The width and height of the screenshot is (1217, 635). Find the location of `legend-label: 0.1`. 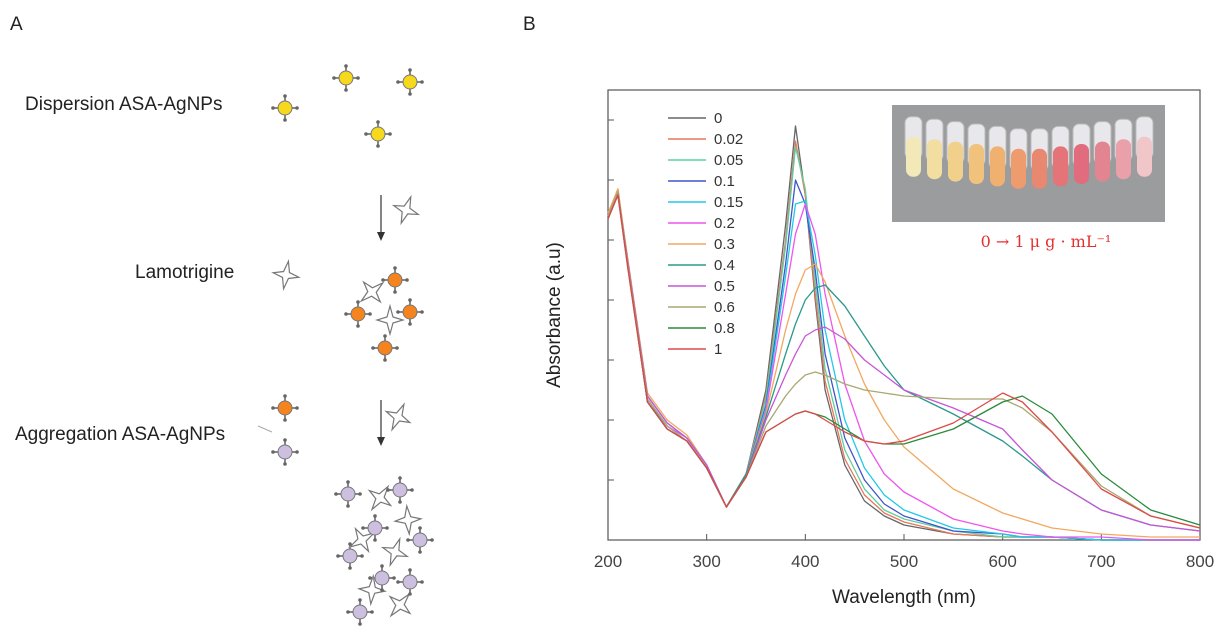

legend-label: 0.1 is located at coordinates (724, 181).